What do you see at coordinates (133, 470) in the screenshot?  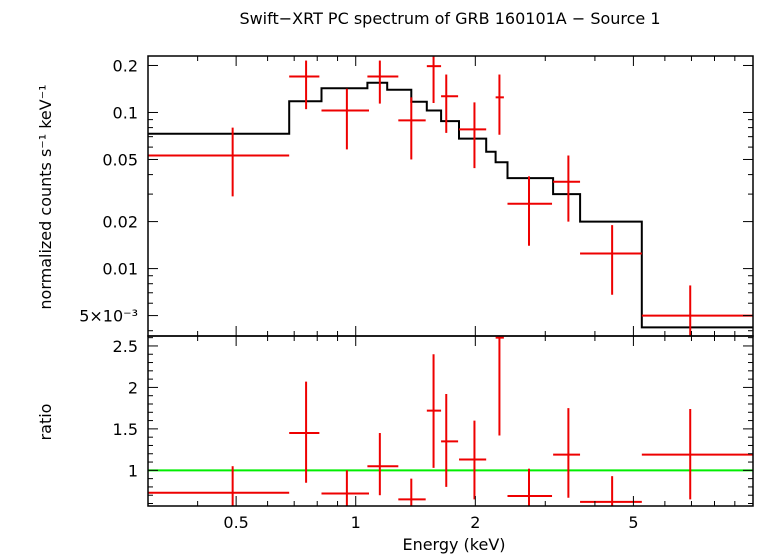 I see `y-tick-label: 1` at bounding box center [133, 470].